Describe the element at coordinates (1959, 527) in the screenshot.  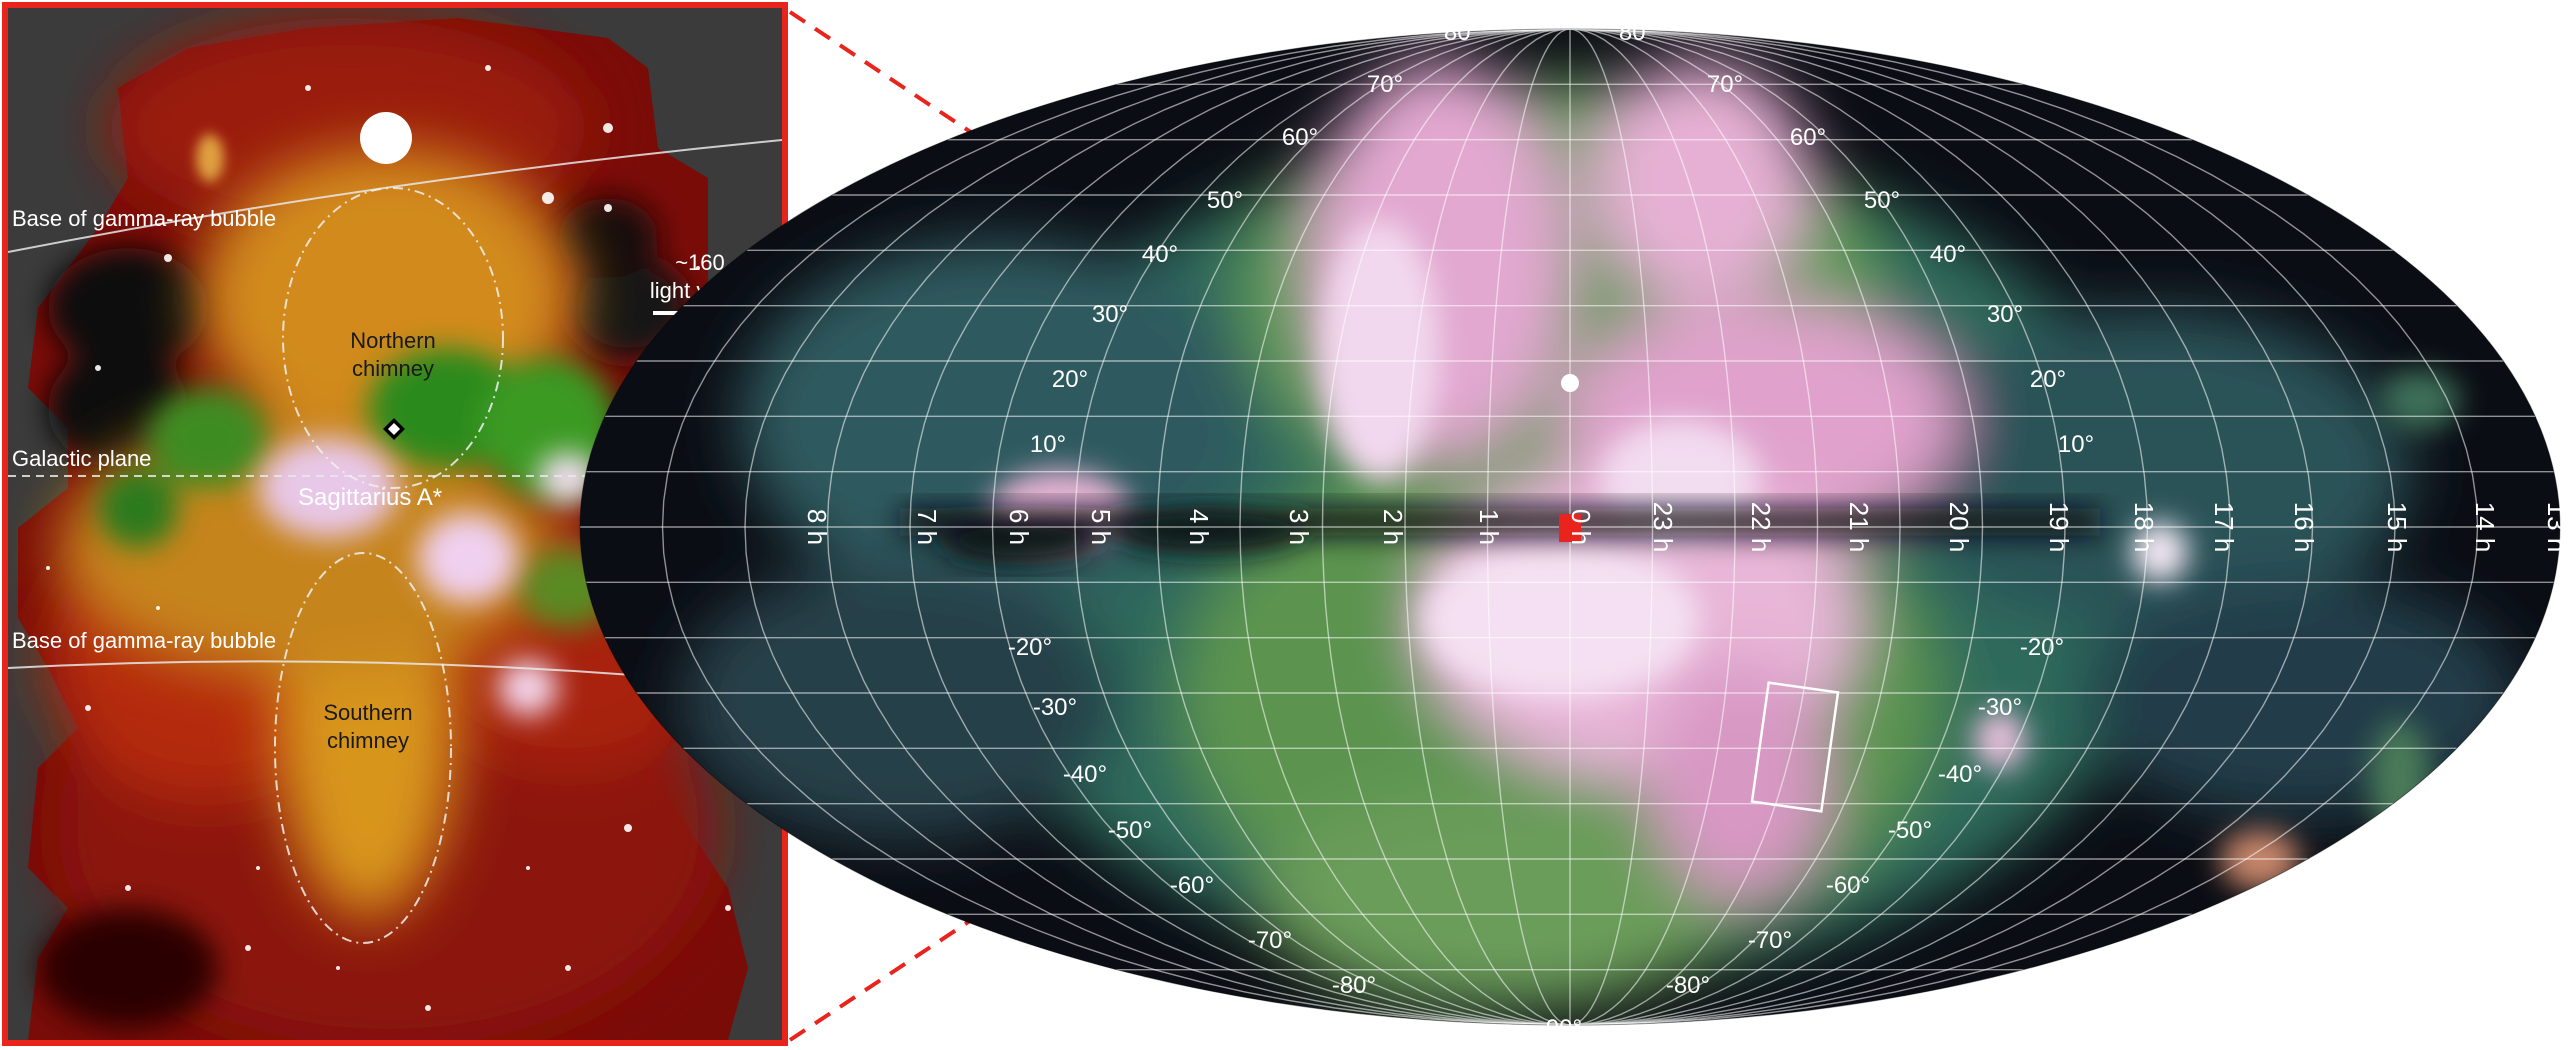
I see `hour-label: 20 h` at that location.